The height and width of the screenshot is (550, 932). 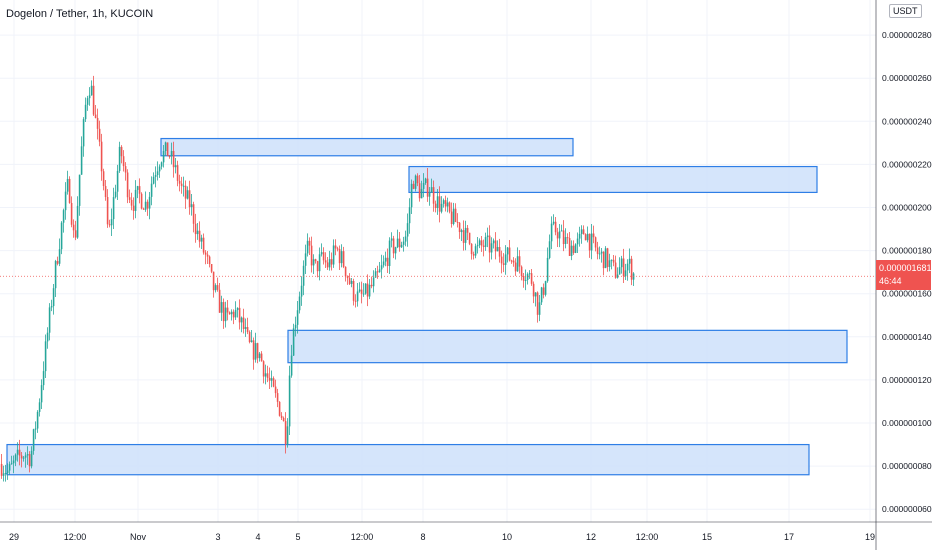 What do you see at coordinates (890, 281) in the screenshot?
I see `countdown: 46:44` at bounding box center [890, 281].